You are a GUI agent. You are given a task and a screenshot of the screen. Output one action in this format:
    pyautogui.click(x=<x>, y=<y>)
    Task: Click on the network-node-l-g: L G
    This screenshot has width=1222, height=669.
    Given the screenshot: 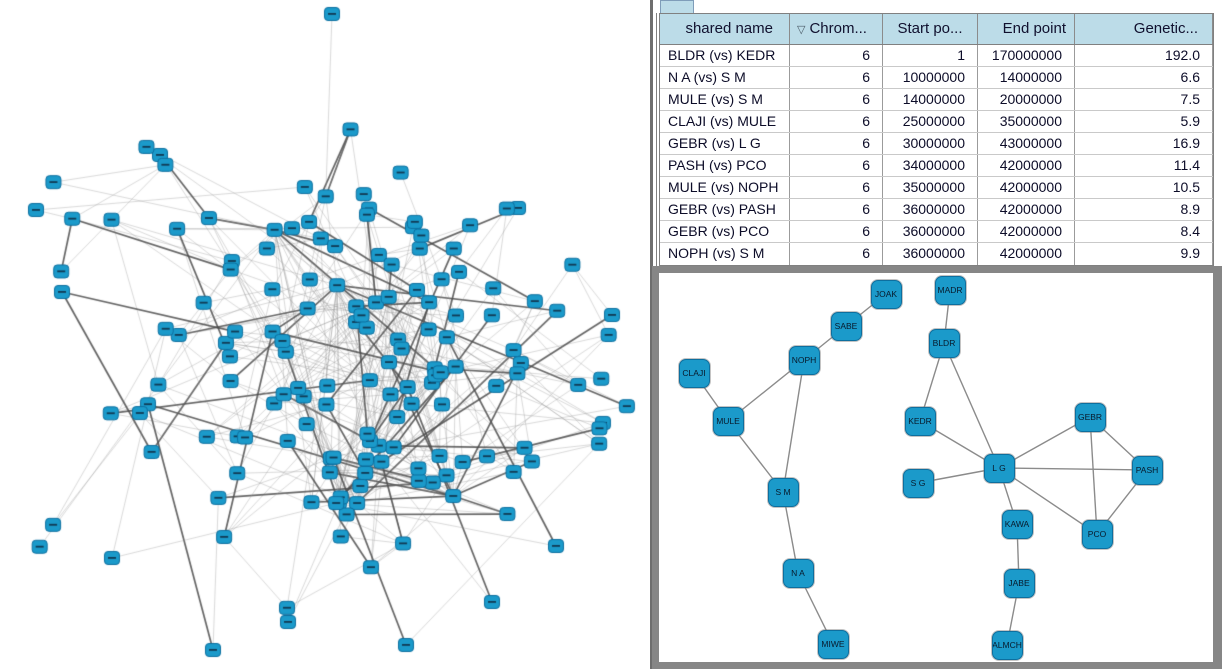 What is the action you would take?
    pyautogui.click(x=999, y=468)
    